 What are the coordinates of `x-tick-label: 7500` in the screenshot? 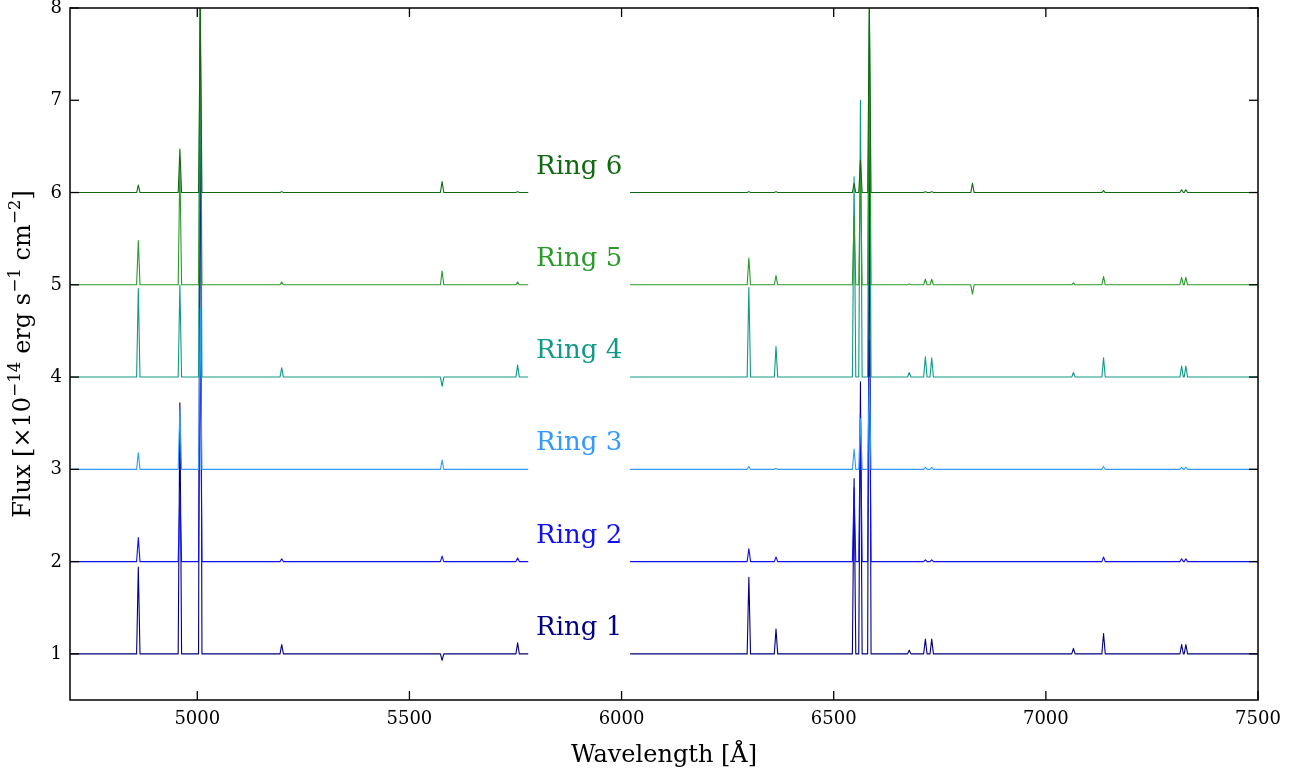 It's located at (1258, 717).